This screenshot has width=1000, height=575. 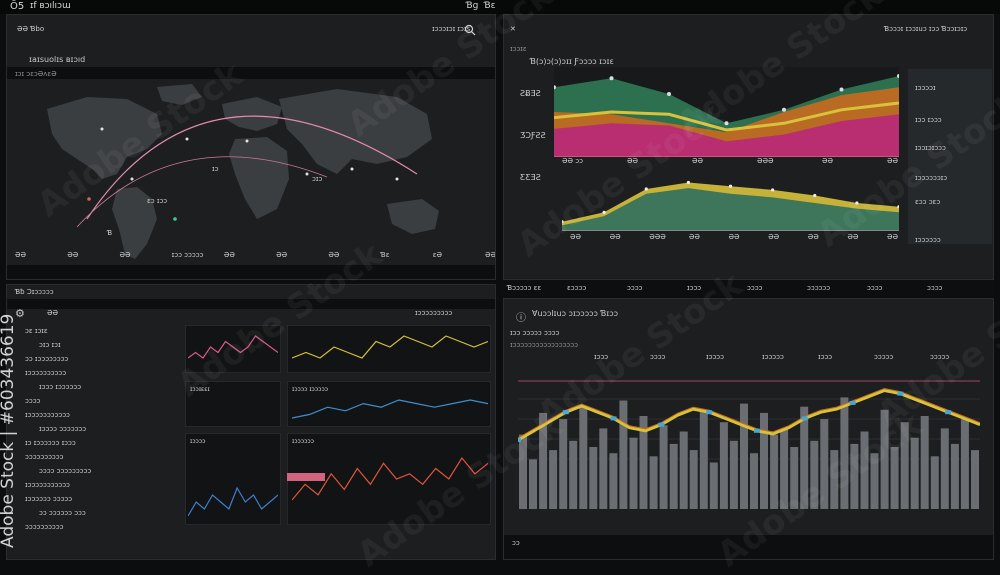 What do you see at coordinates (44, 457) in the screenshot?
I see `list-item-9: ɔɔɔɔɔɔɔɔɔɔ` at bounding box center [44, 457].